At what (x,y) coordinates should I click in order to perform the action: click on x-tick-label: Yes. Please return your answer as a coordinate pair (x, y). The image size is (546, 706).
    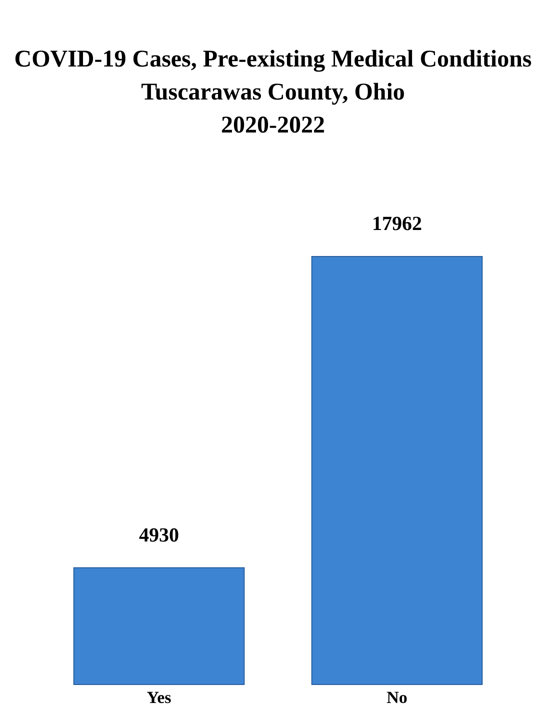
    Looking at the image, I should click on (159, 697).